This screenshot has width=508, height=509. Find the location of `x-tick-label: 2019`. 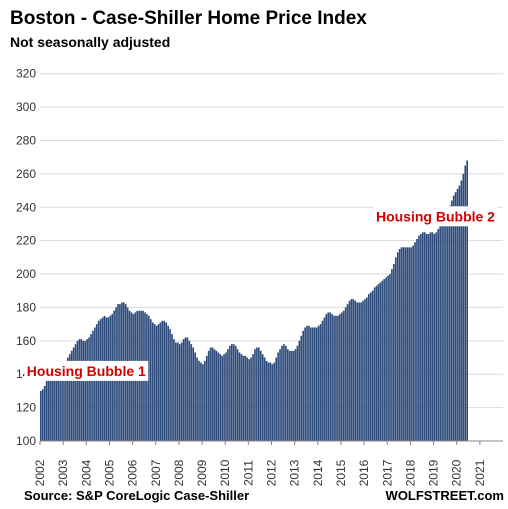

x-tick-label: 2019 is located at coordinates (434, 472).